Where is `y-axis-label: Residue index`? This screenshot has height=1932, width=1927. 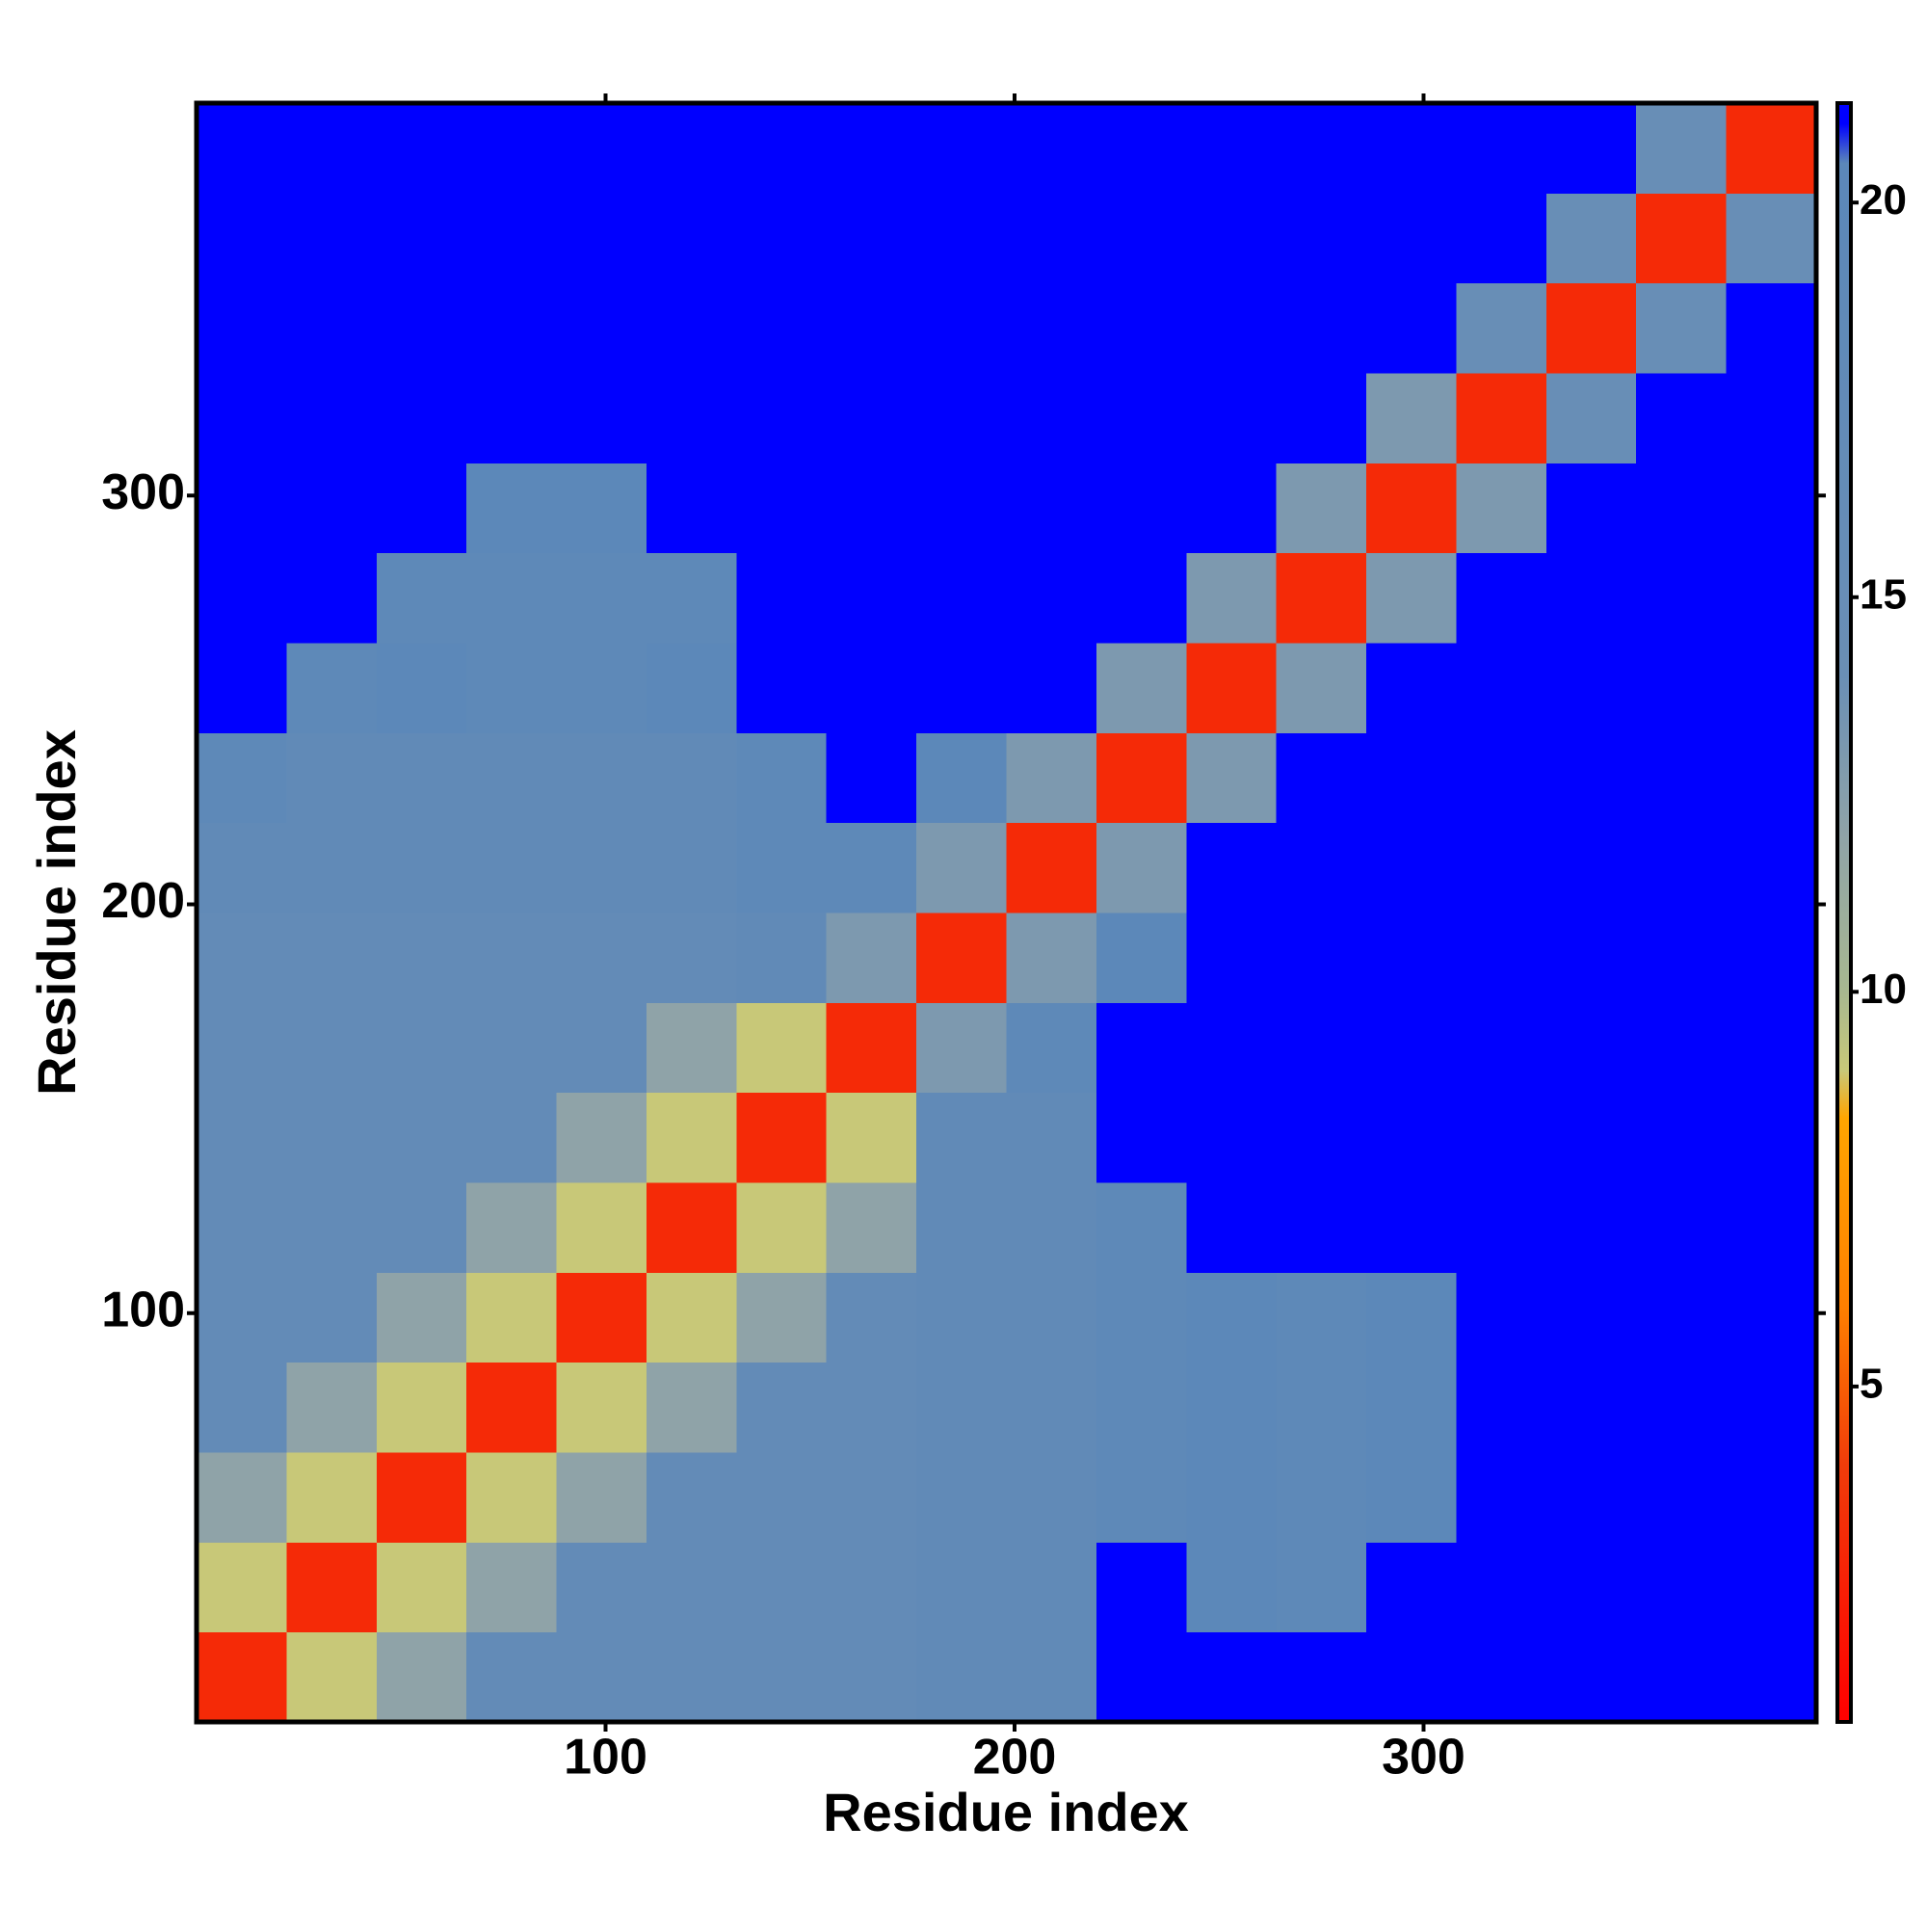 y-axis-label: Residue index is located at coordinates (56, 912).